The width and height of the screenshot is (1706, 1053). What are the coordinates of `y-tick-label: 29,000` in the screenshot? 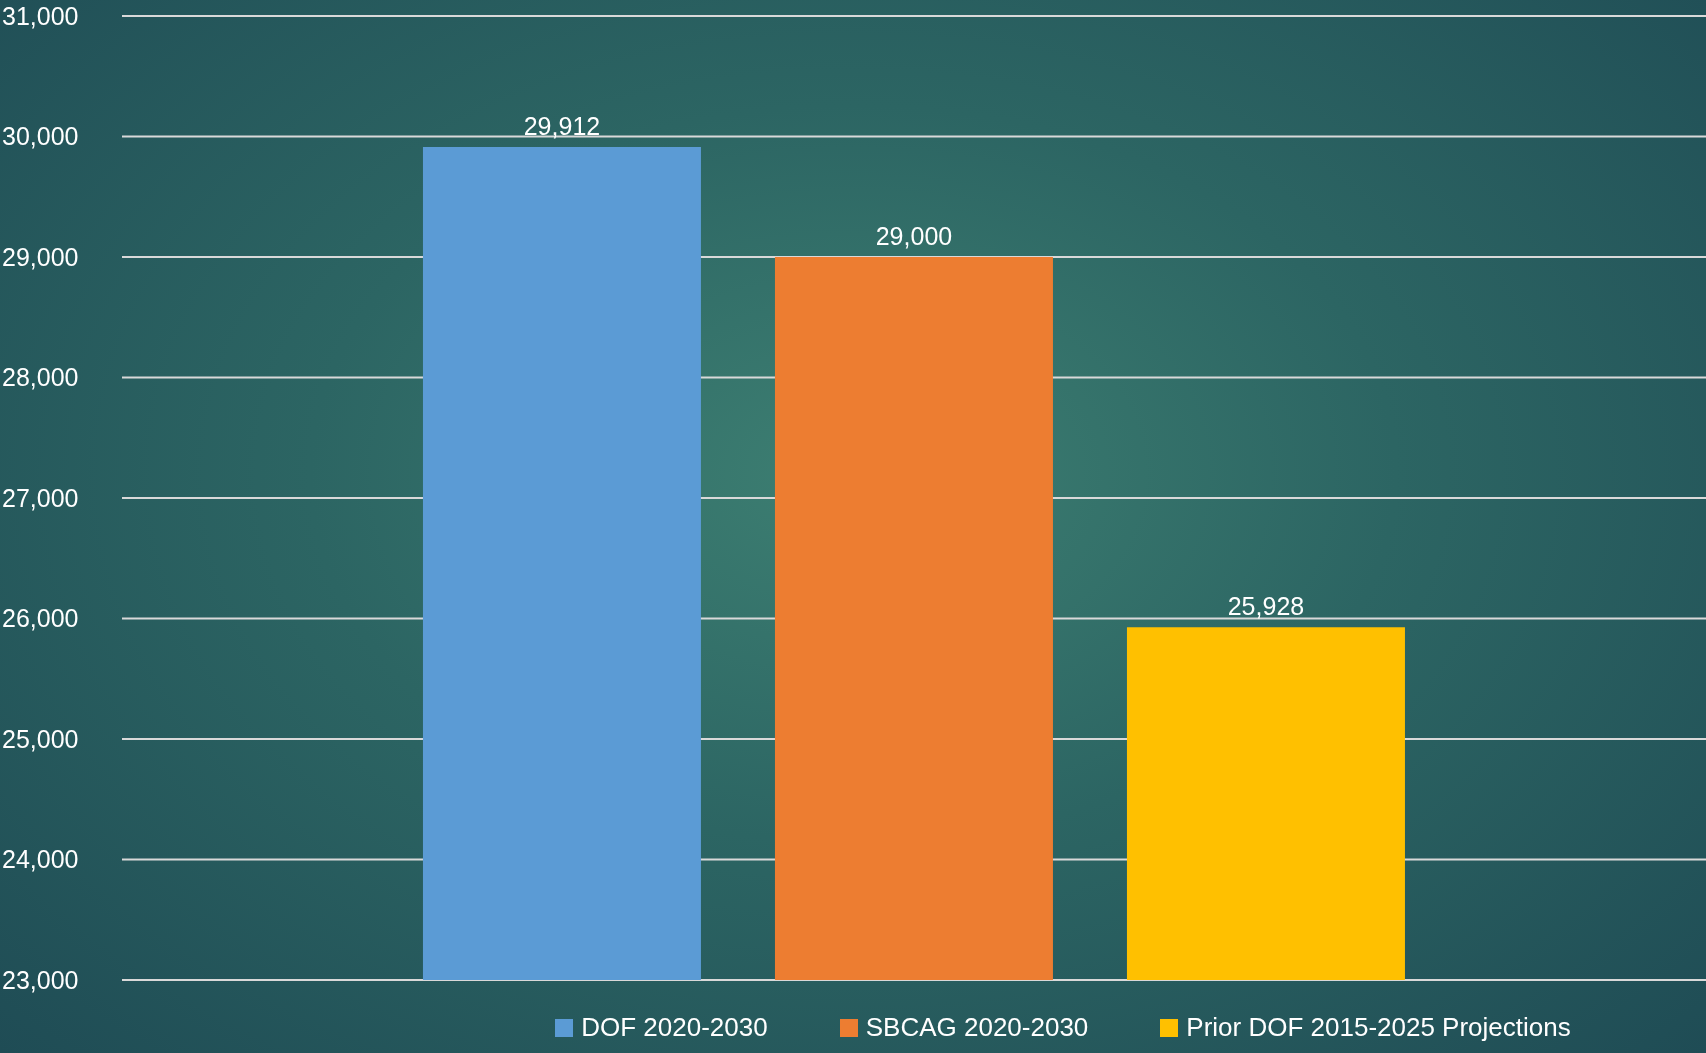 It's located at (40, 256).